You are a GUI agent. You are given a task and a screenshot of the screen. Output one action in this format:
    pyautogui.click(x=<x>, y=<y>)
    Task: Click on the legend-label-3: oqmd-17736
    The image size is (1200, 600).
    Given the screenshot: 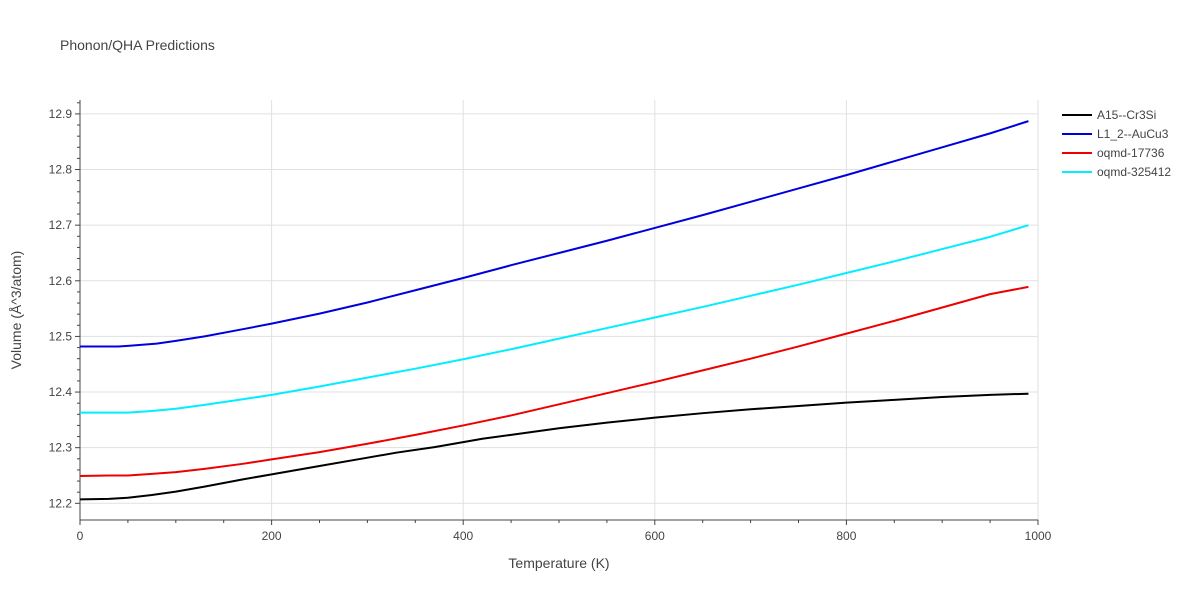 What is the action you would take?
    pyautogui.click(x=1131, y=153)
    